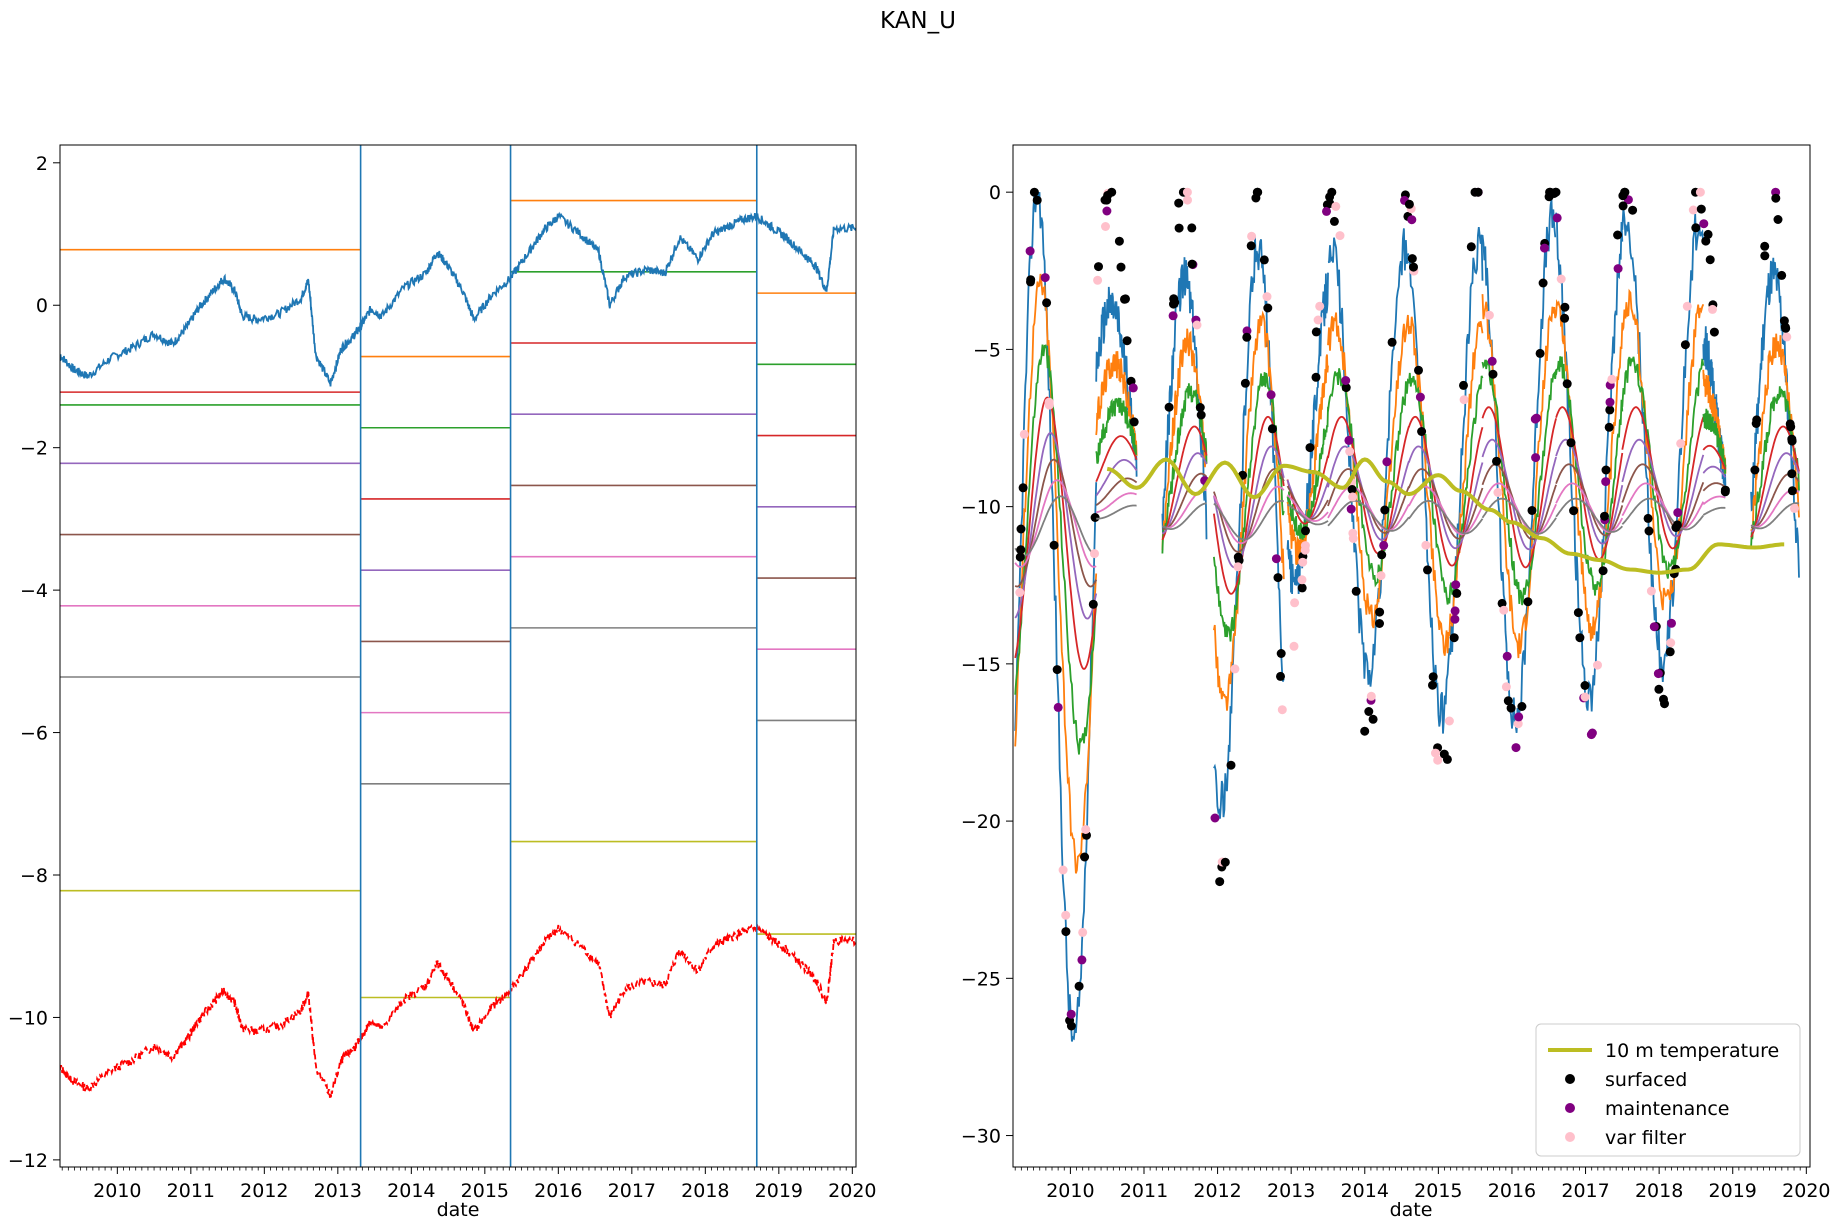 The height and width of the screenshot is (1224, 1837). Describe the element at coordinates (34, 591) in the screenshot. I see `y-tick-label: −4` at that location.